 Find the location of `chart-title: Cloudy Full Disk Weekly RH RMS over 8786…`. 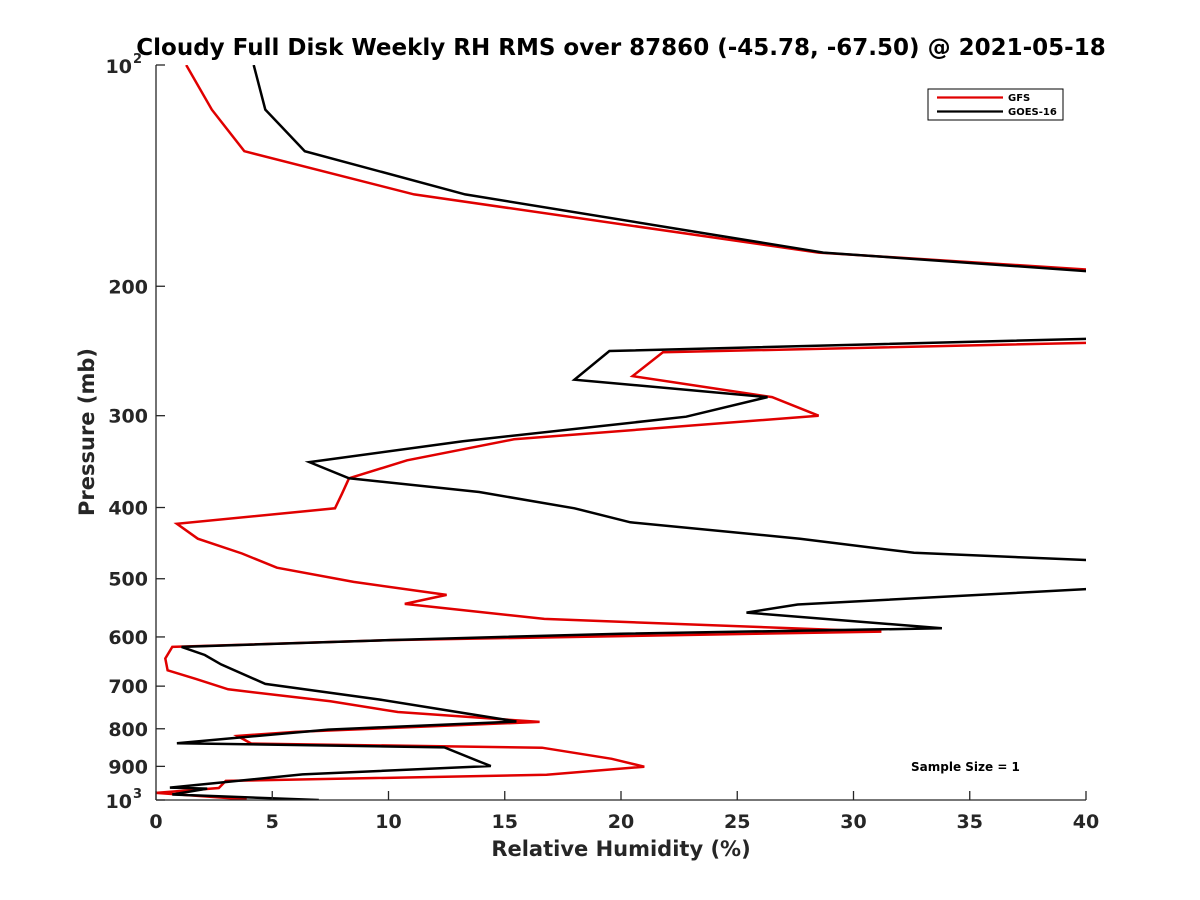

chart-title: Cloudy Full Disk Weekly RH RMS over 8786… is located at coordinates (620, 48).